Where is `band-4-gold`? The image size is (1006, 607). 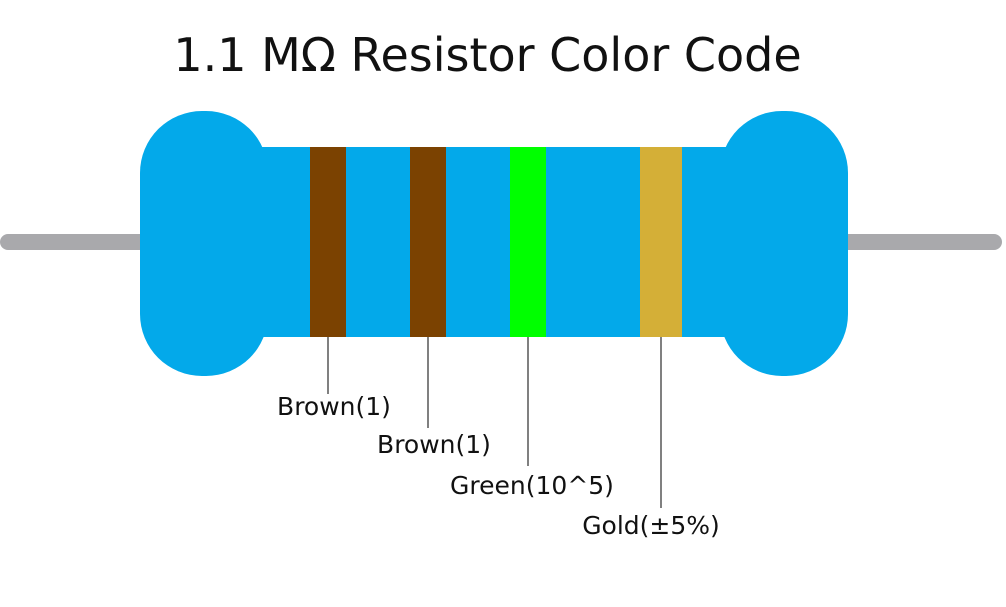
band-4-gold is located at coordinates (661, 242).